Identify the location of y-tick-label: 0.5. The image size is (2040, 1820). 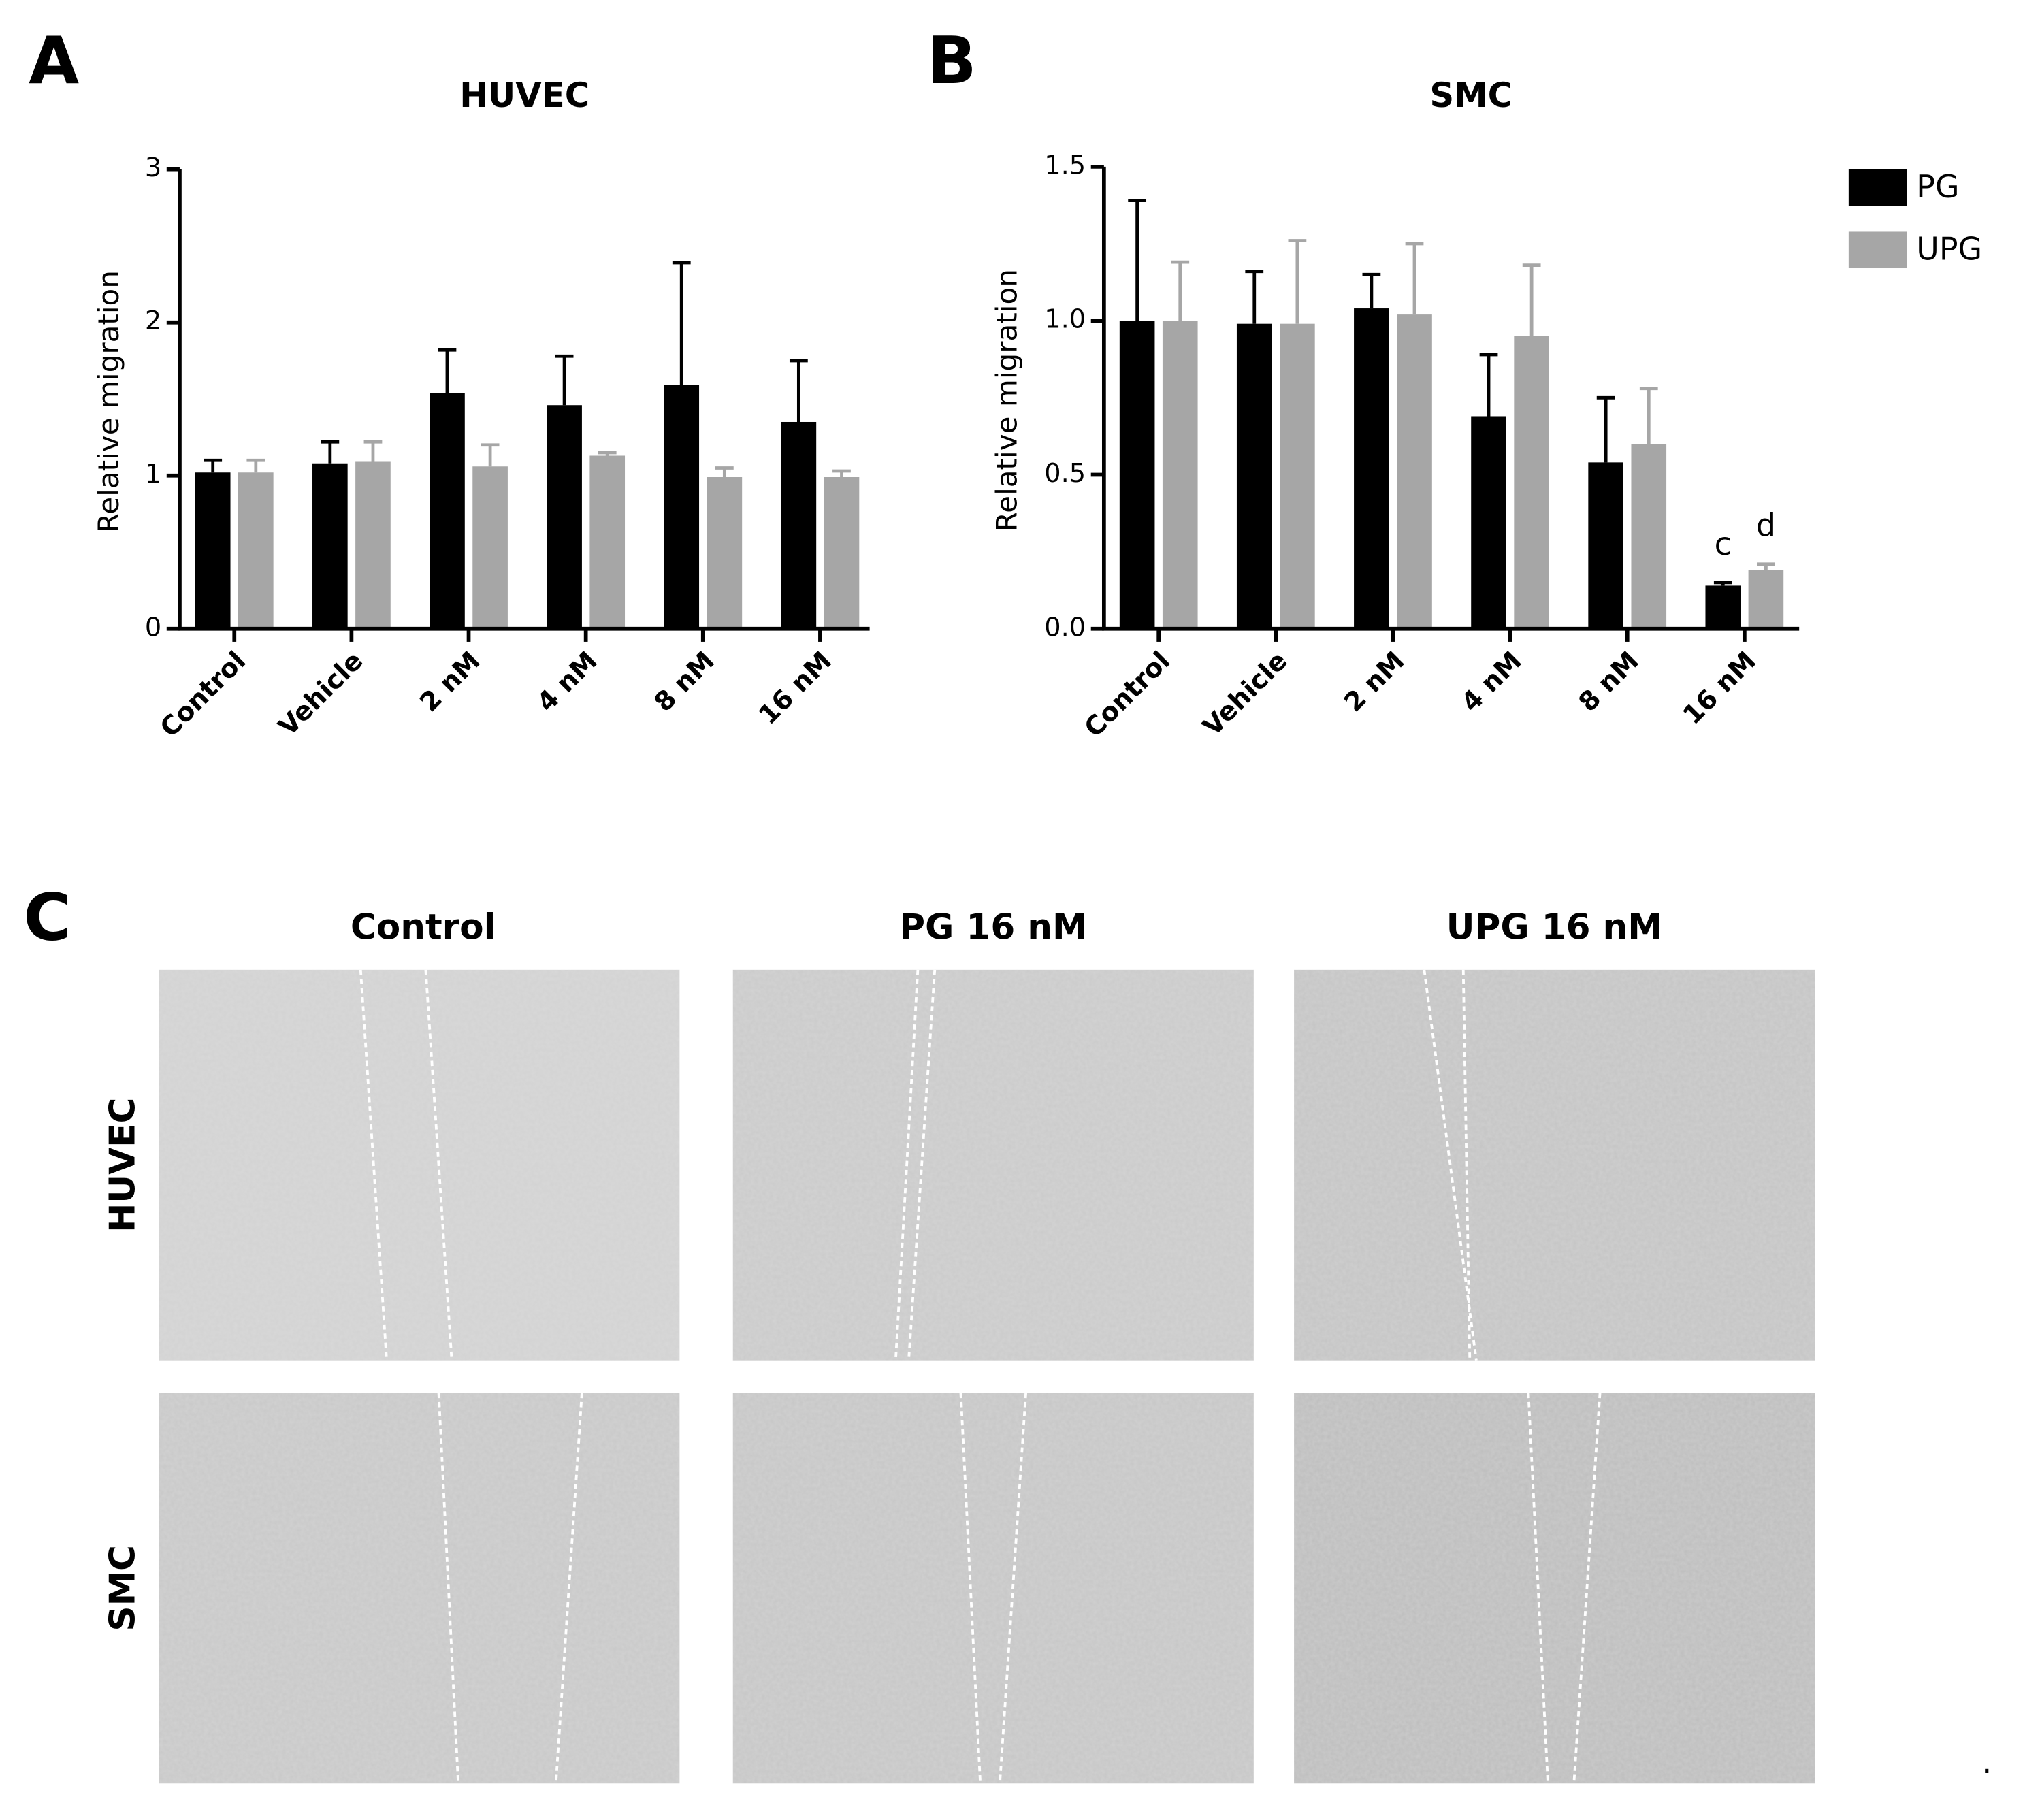
(1065, 474).